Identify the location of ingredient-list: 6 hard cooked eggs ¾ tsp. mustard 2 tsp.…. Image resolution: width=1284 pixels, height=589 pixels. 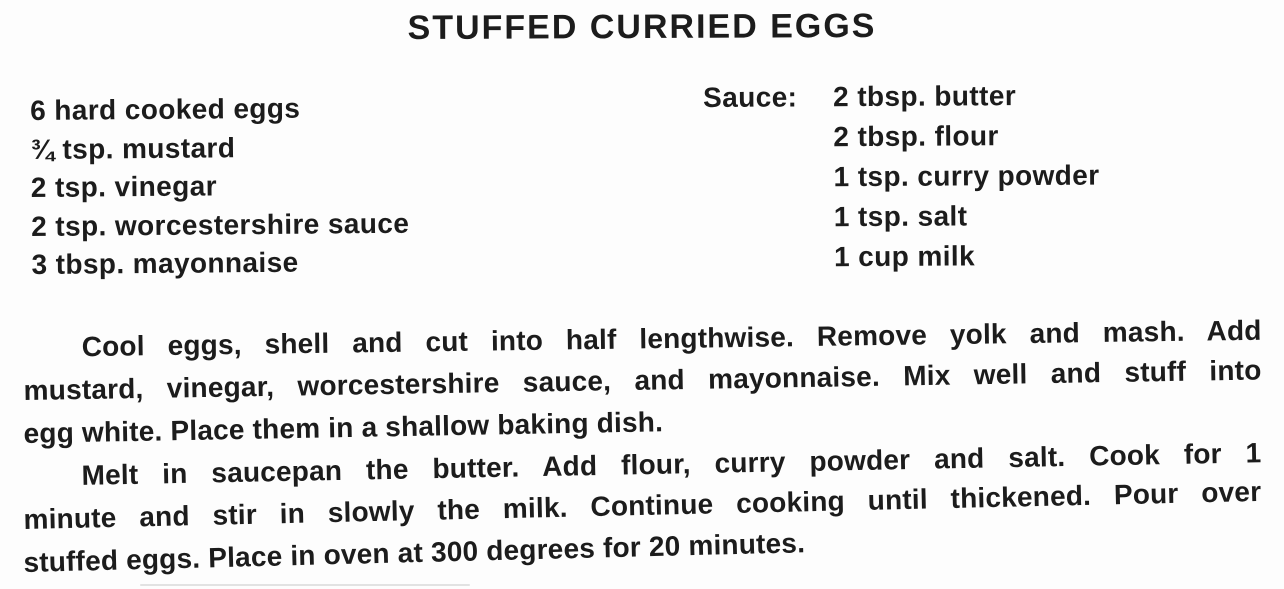
(220, 187).